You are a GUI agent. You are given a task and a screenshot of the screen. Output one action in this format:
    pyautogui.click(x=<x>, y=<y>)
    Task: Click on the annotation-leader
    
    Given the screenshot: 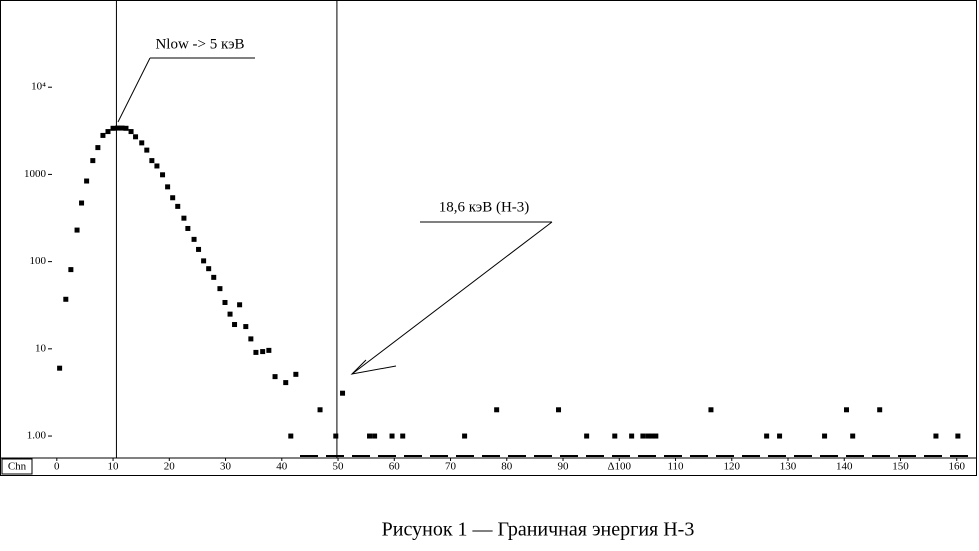 What is the action you would take?
    pyautogui.click(x=134, y=90)
    